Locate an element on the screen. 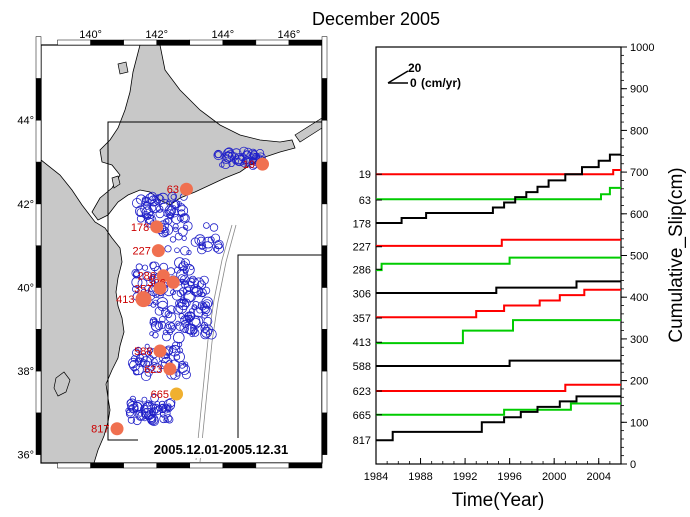  x-tick-label: 1984 is located at coordinates (376, 477).